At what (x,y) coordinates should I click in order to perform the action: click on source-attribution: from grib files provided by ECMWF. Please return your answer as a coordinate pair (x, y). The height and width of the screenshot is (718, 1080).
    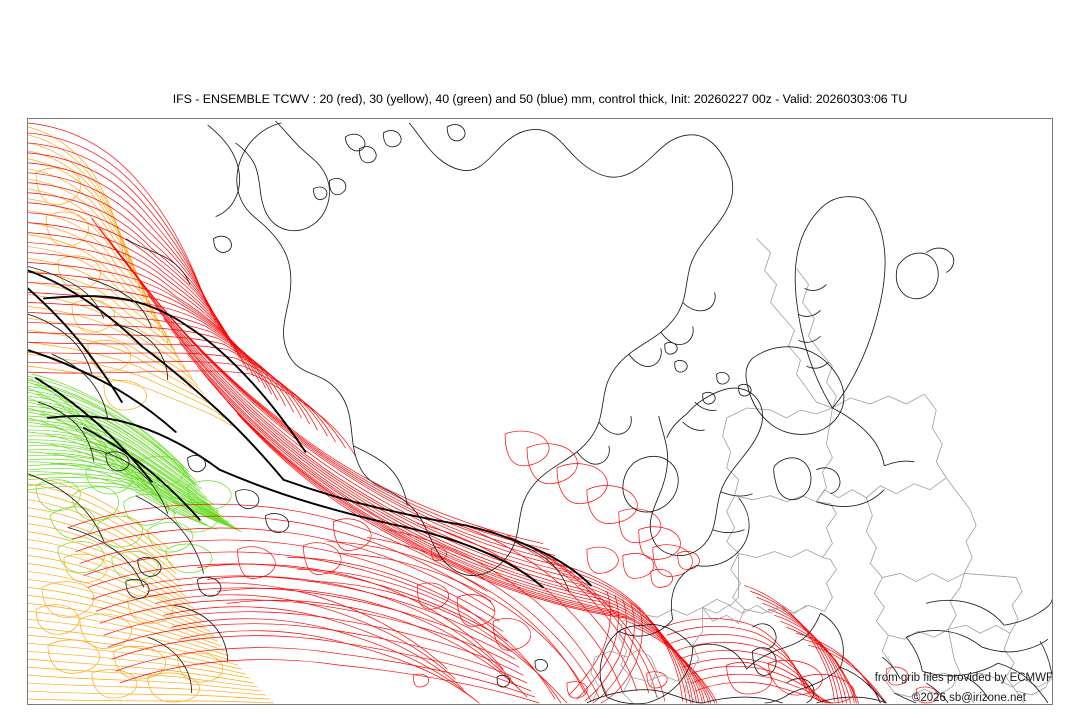
    Looking at the image, I should click on (963, 678).